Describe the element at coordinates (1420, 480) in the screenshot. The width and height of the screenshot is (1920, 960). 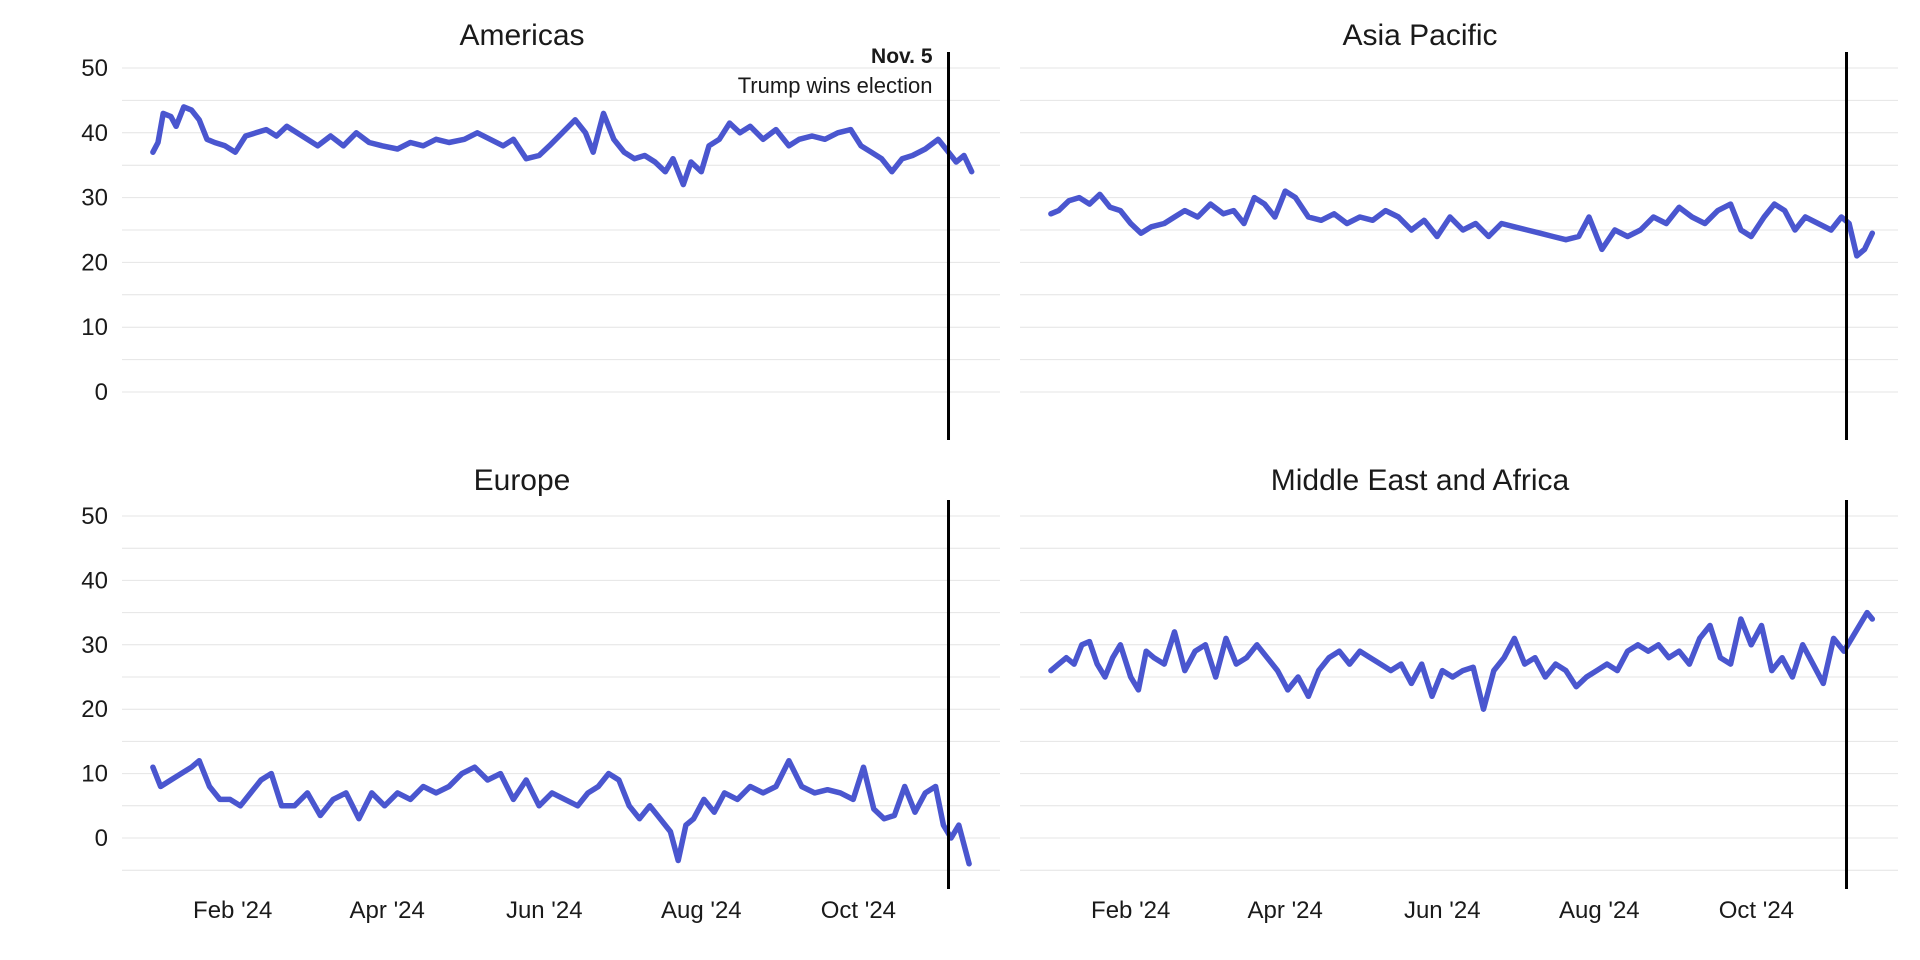
I see `panel-title: Middle East and Africa` at that location.